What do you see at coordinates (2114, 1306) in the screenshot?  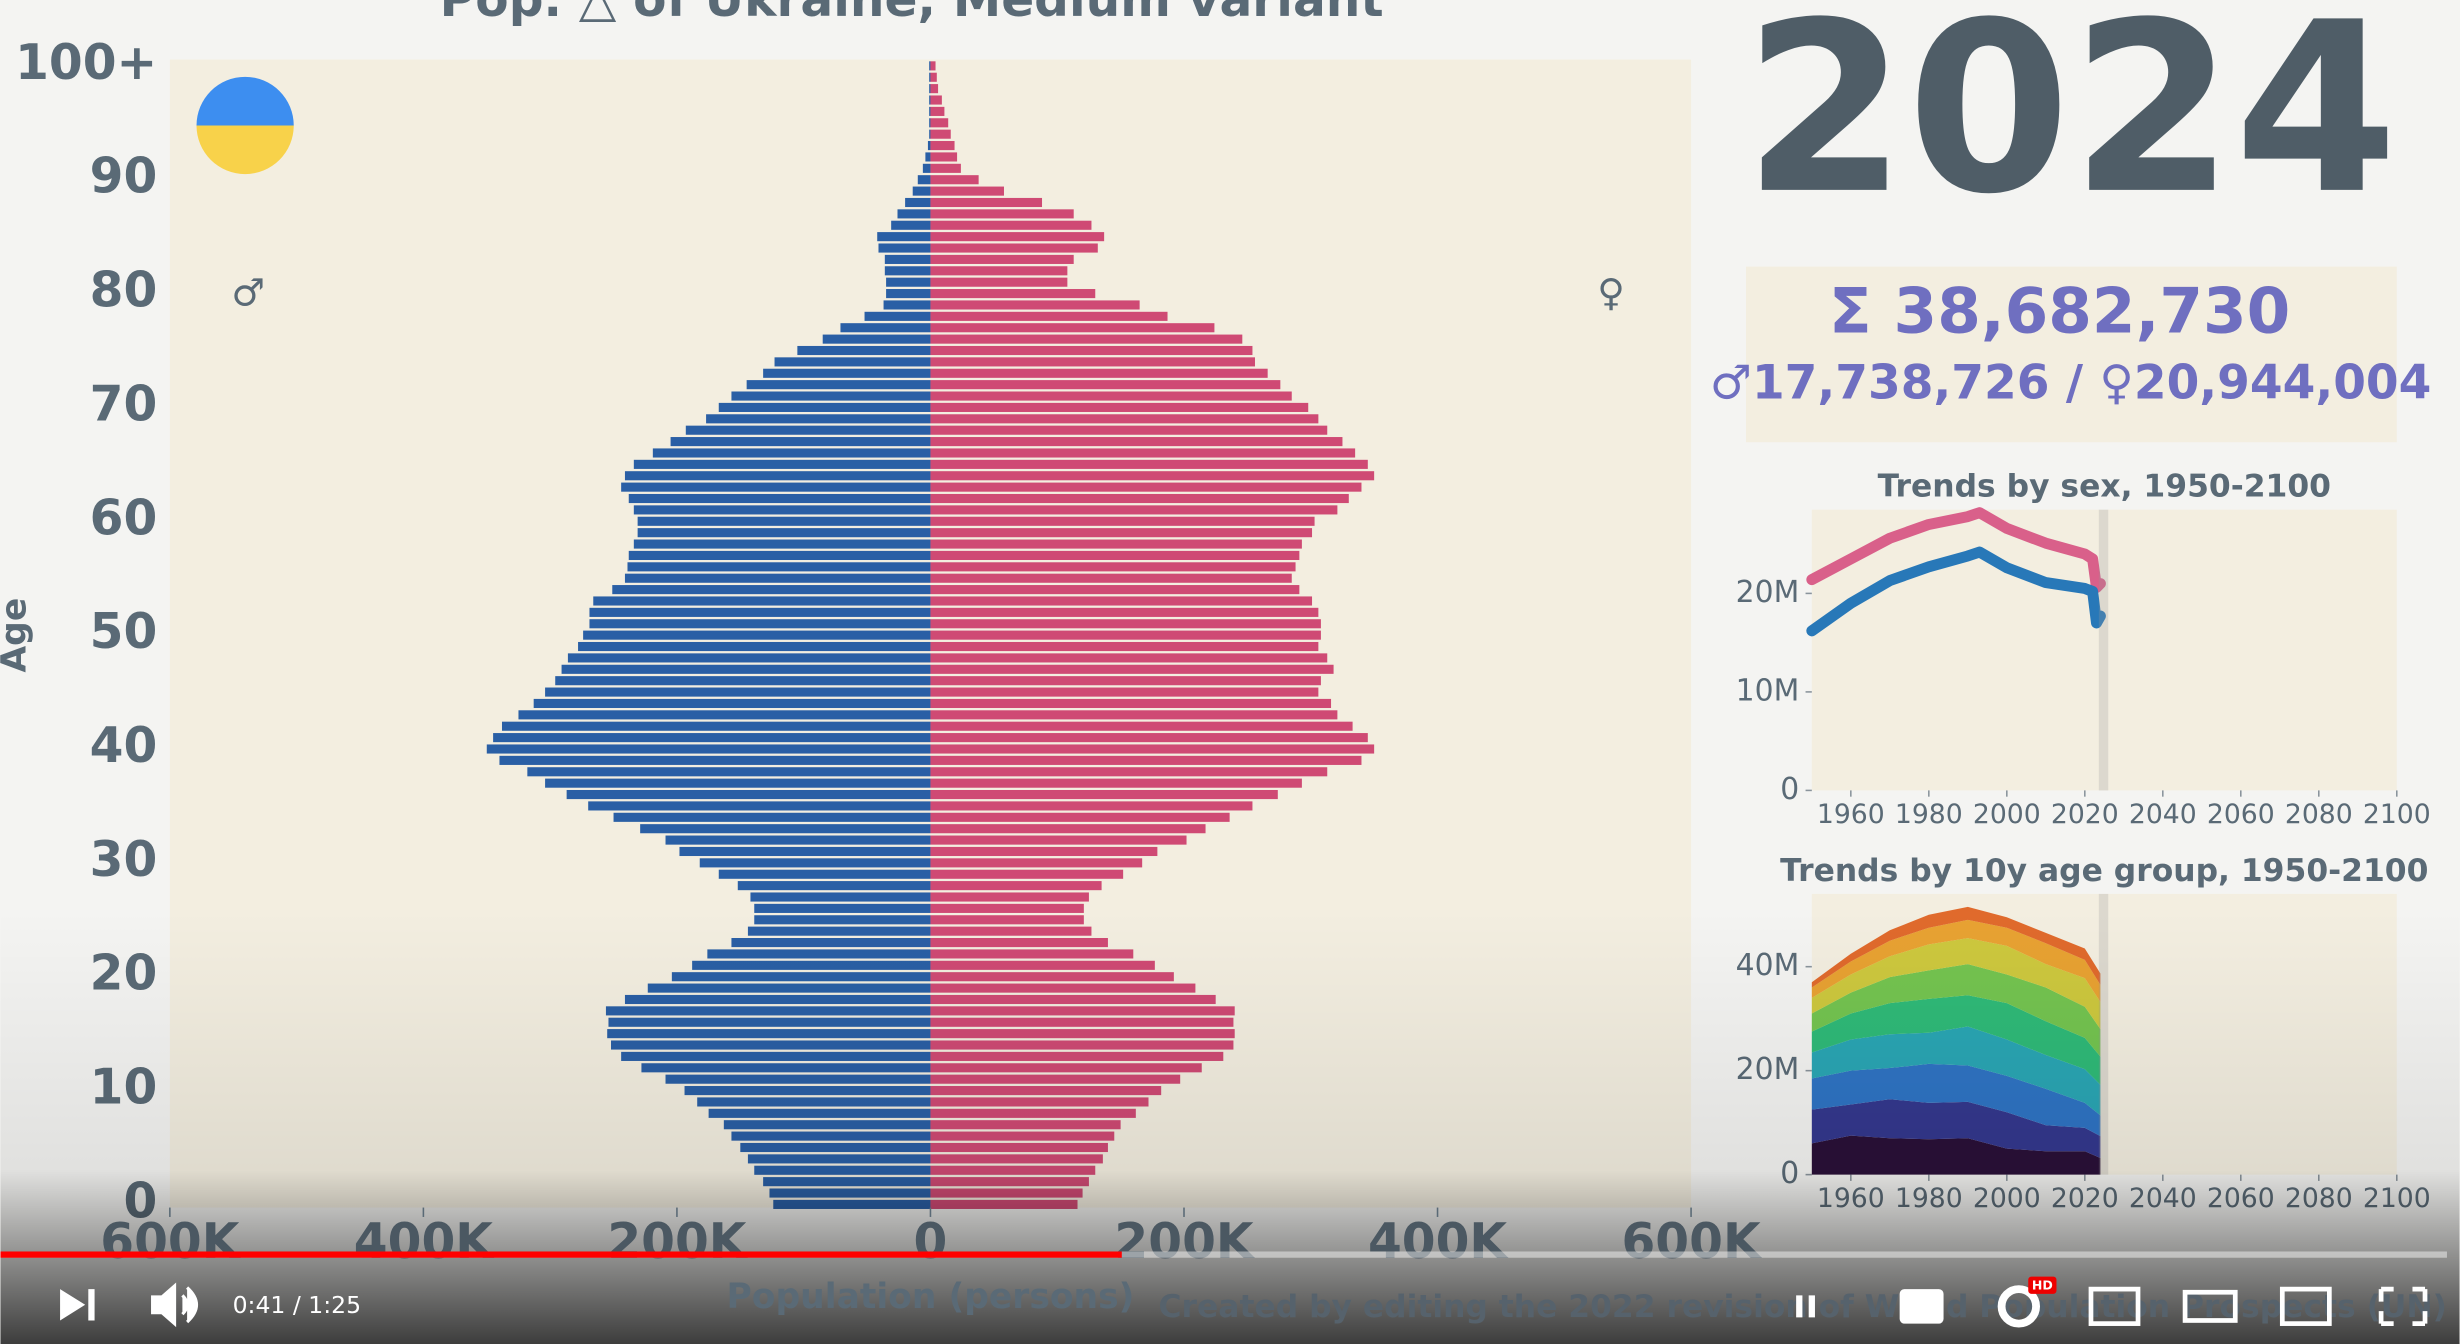 I see `miniplayer-button` at bounding box center [2114, 1306].